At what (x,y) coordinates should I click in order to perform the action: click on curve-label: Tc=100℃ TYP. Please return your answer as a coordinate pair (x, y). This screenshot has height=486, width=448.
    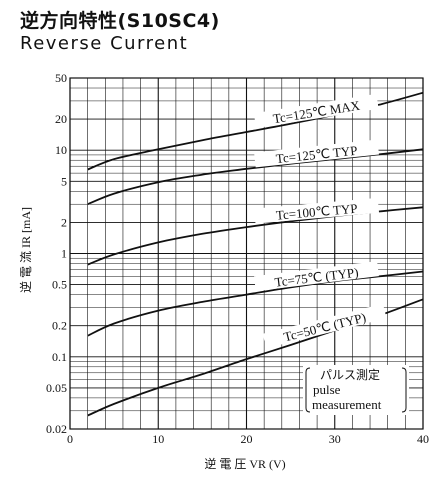
    Looking at the image, I should click on (316, 212).